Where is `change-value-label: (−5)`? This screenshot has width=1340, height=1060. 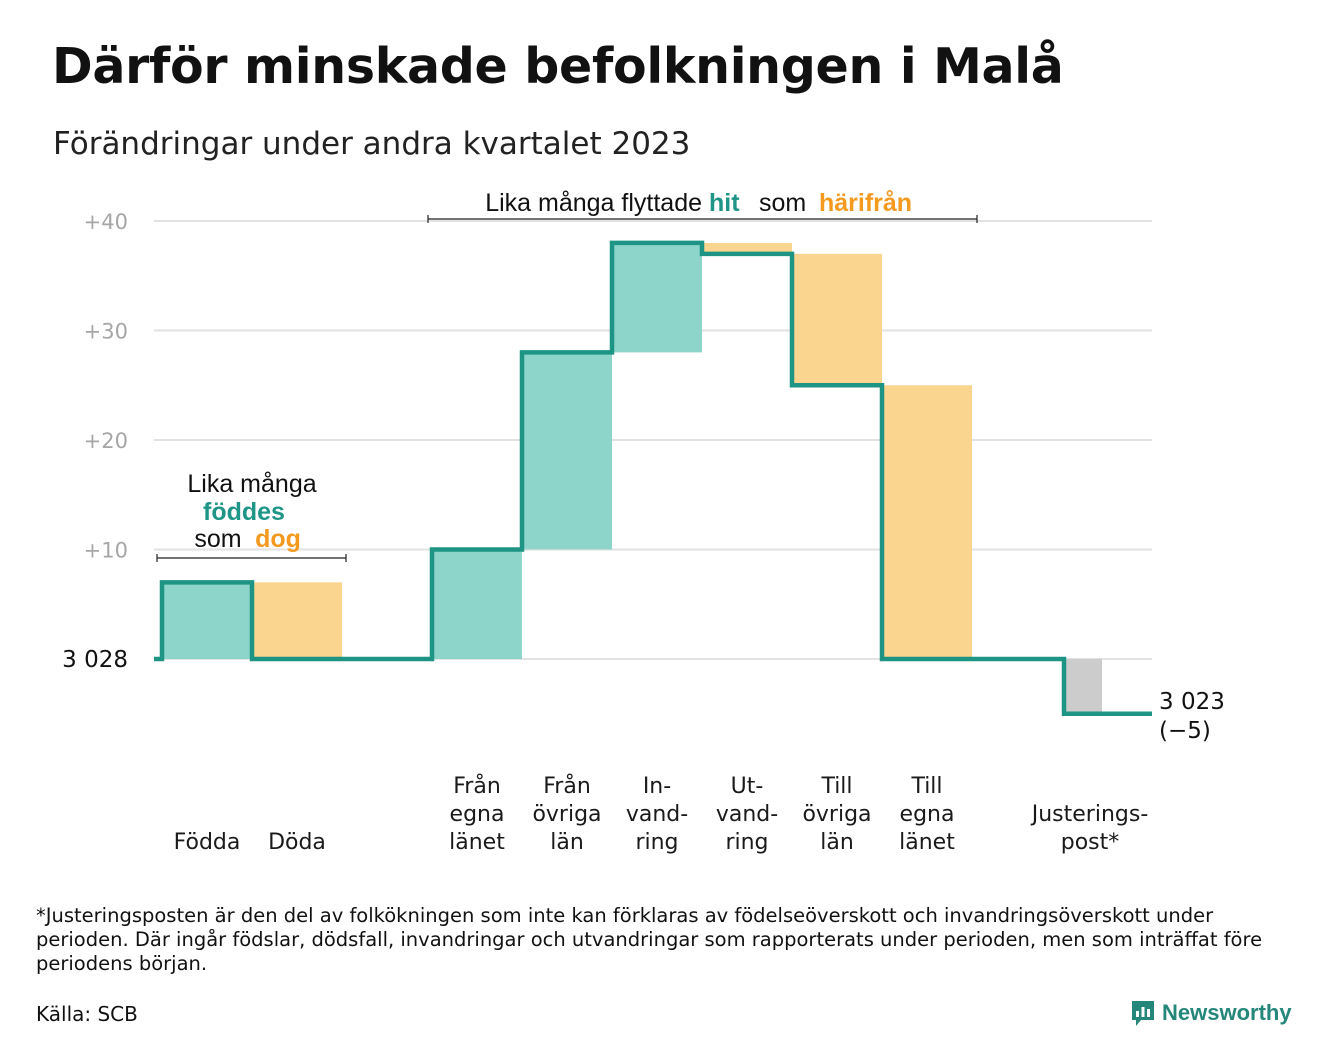
change-value-label: (−5) is located at coordinates (1185, 731).